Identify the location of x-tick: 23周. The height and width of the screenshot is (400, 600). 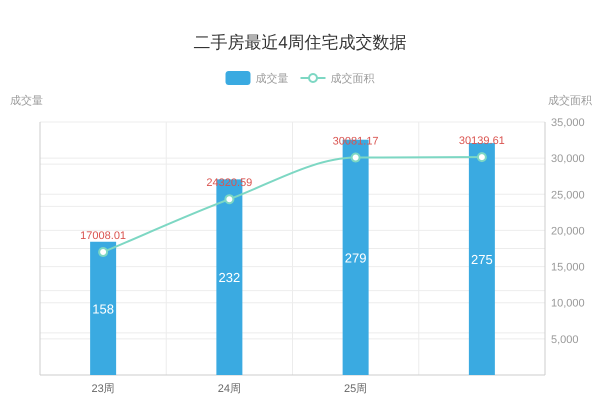
(103, 389).